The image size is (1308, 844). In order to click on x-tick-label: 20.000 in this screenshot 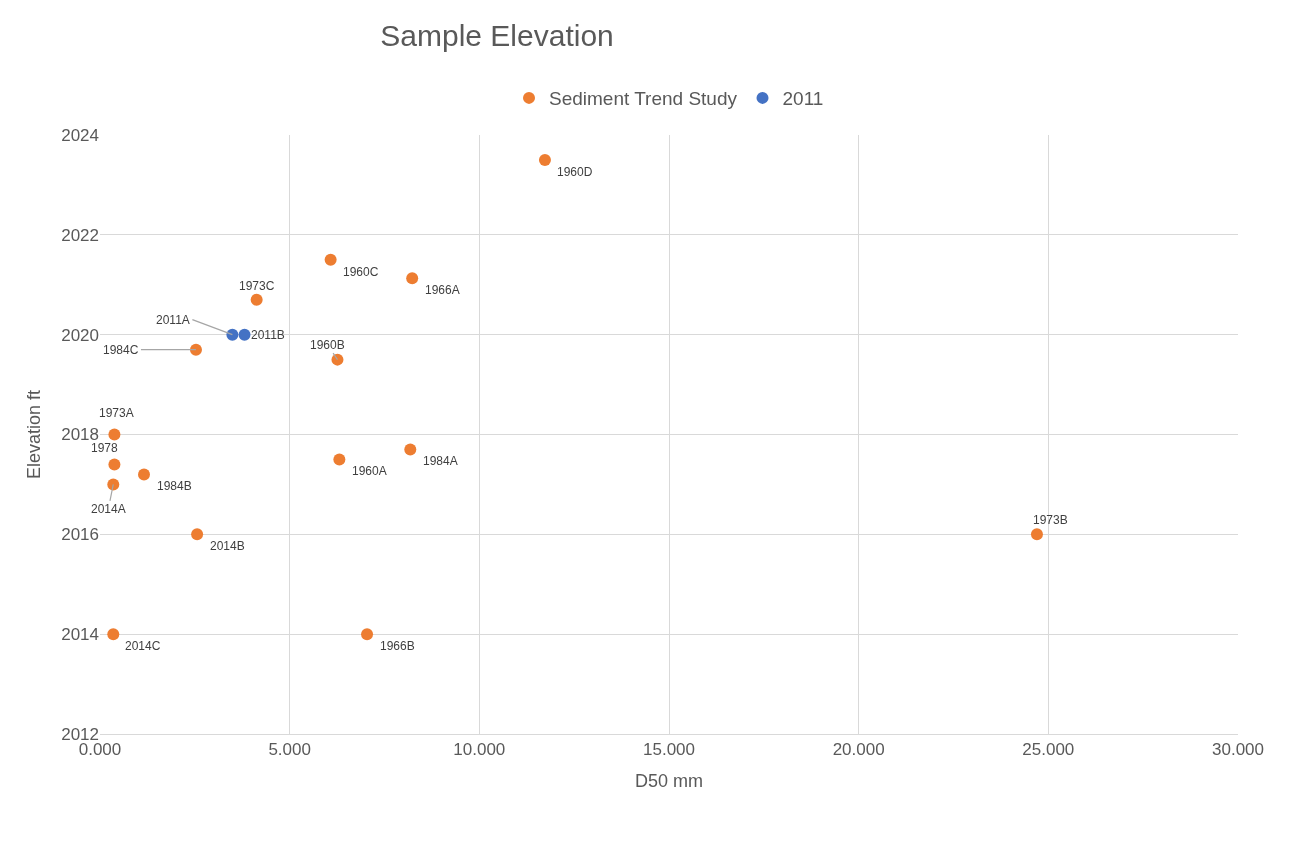, I will do `click(858, 750)`.